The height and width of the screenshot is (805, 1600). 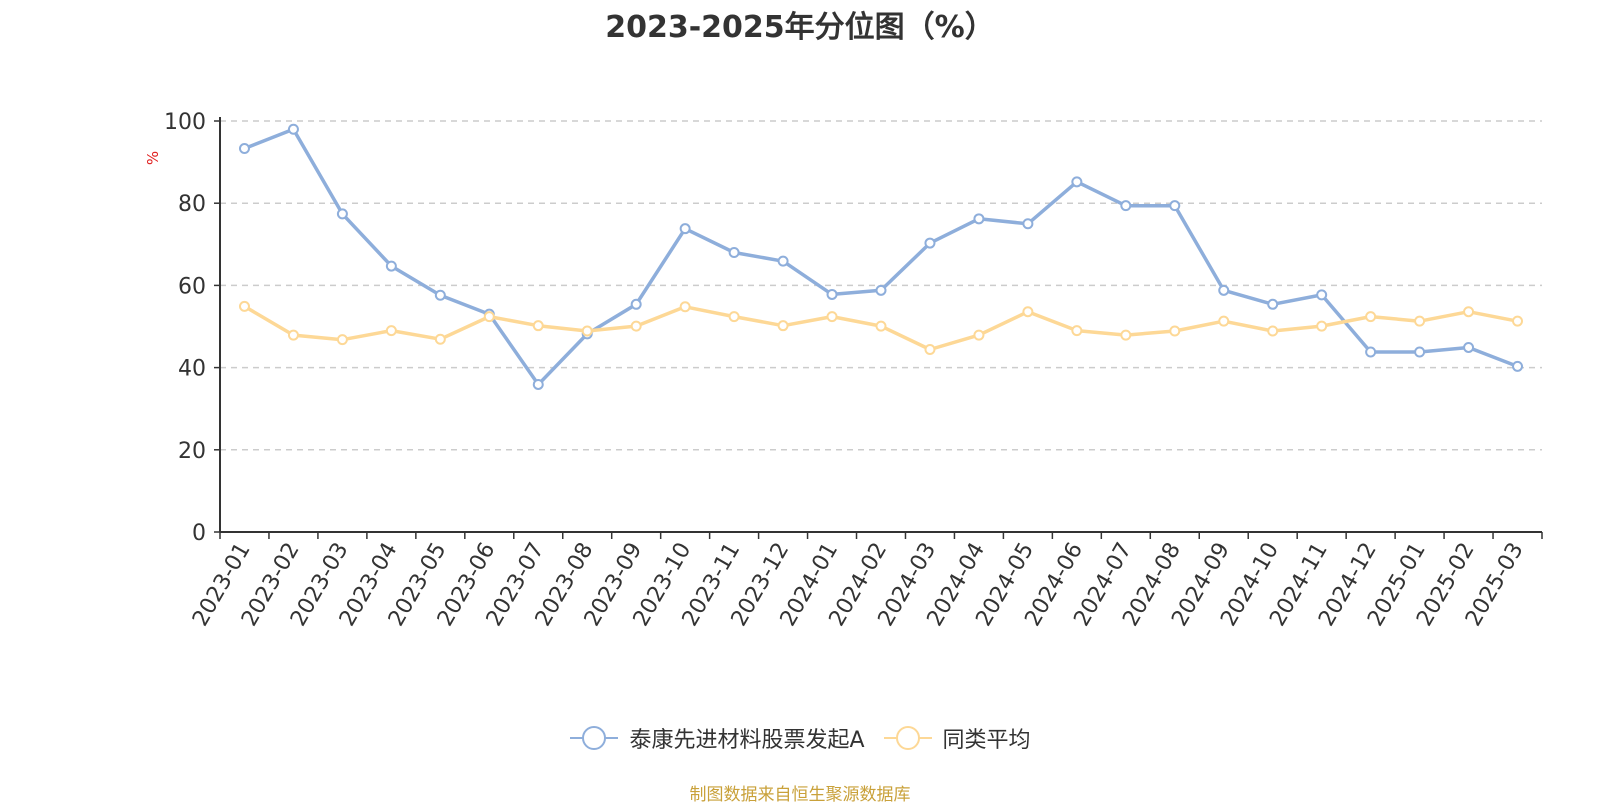 What do you see at coordinates (192, 204) in the screenshot?
I see `y-tick-label: 80` at bounding box center [192, 204].